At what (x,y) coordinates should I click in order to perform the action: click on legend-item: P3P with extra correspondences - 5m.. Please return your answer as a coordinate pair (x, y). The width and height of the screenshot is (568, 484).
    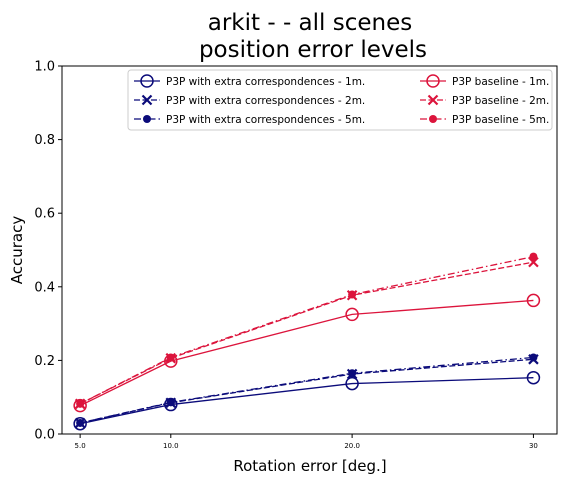
    Looking at the image, I should click on (249, 120).